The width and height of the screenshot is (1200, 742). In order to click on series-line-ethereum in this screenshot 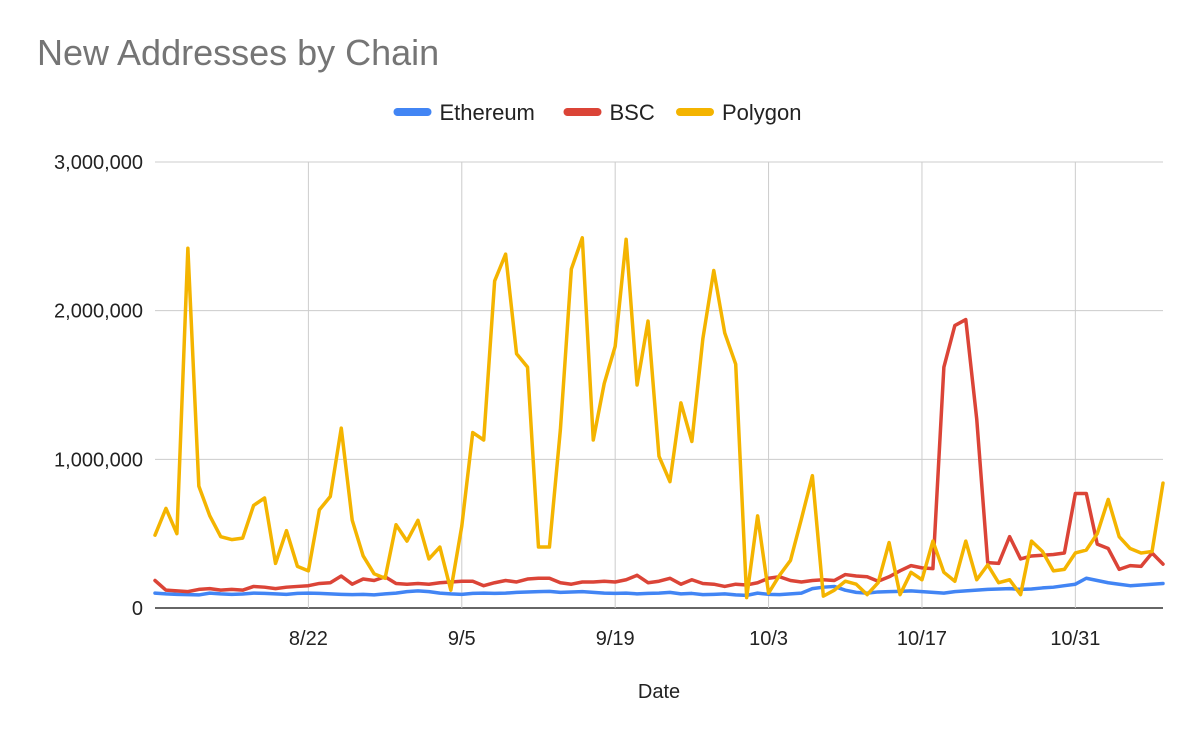, I will do `click(659, 587)`.